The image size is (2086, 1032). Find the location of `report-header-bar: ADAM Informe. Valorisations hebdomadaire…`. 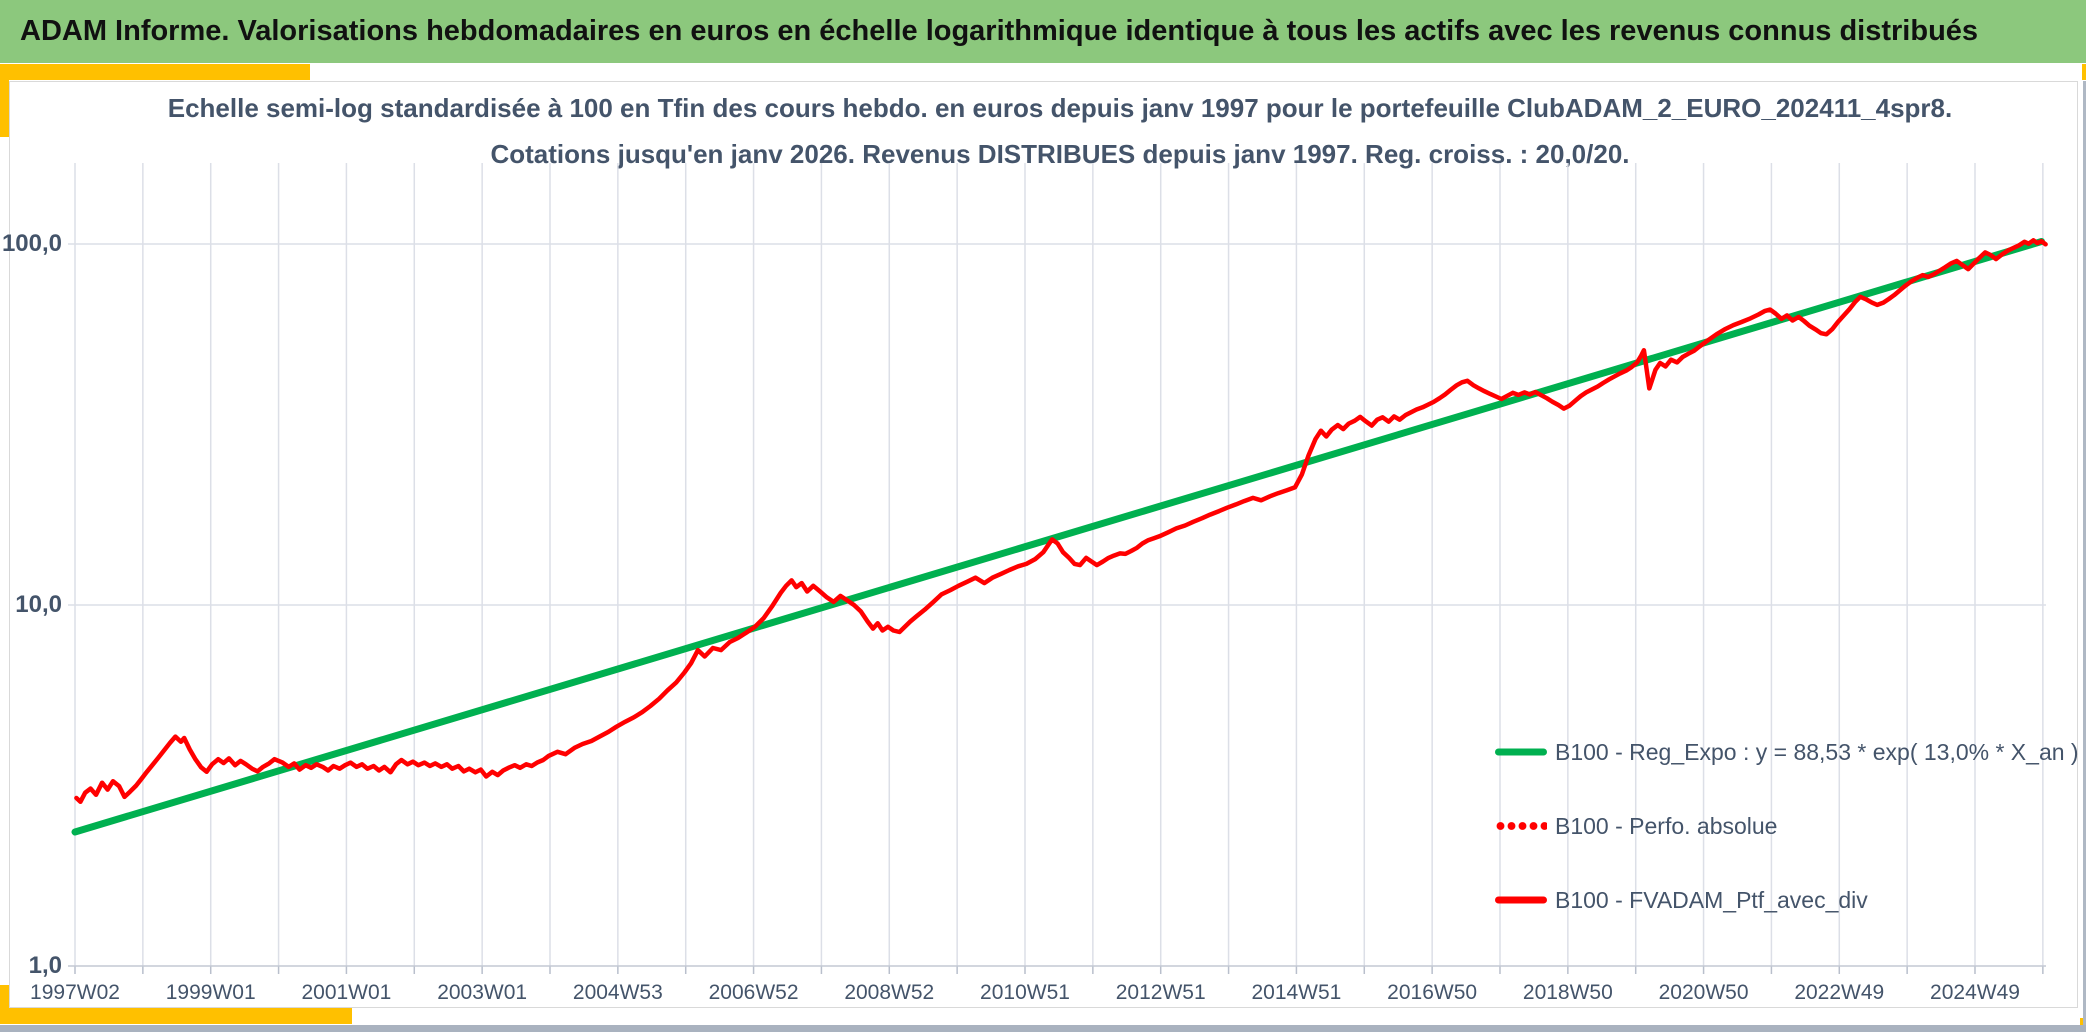

report-header-bar: ADAM Informe. Valorisations hebdomadaire… is located at coordinates (1043, 31).